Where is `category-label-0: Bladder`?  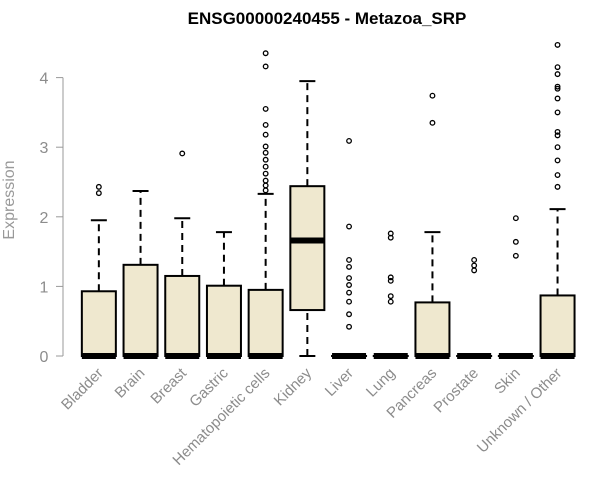
category-label-0: Bladder is located at coordinates (82, 389).